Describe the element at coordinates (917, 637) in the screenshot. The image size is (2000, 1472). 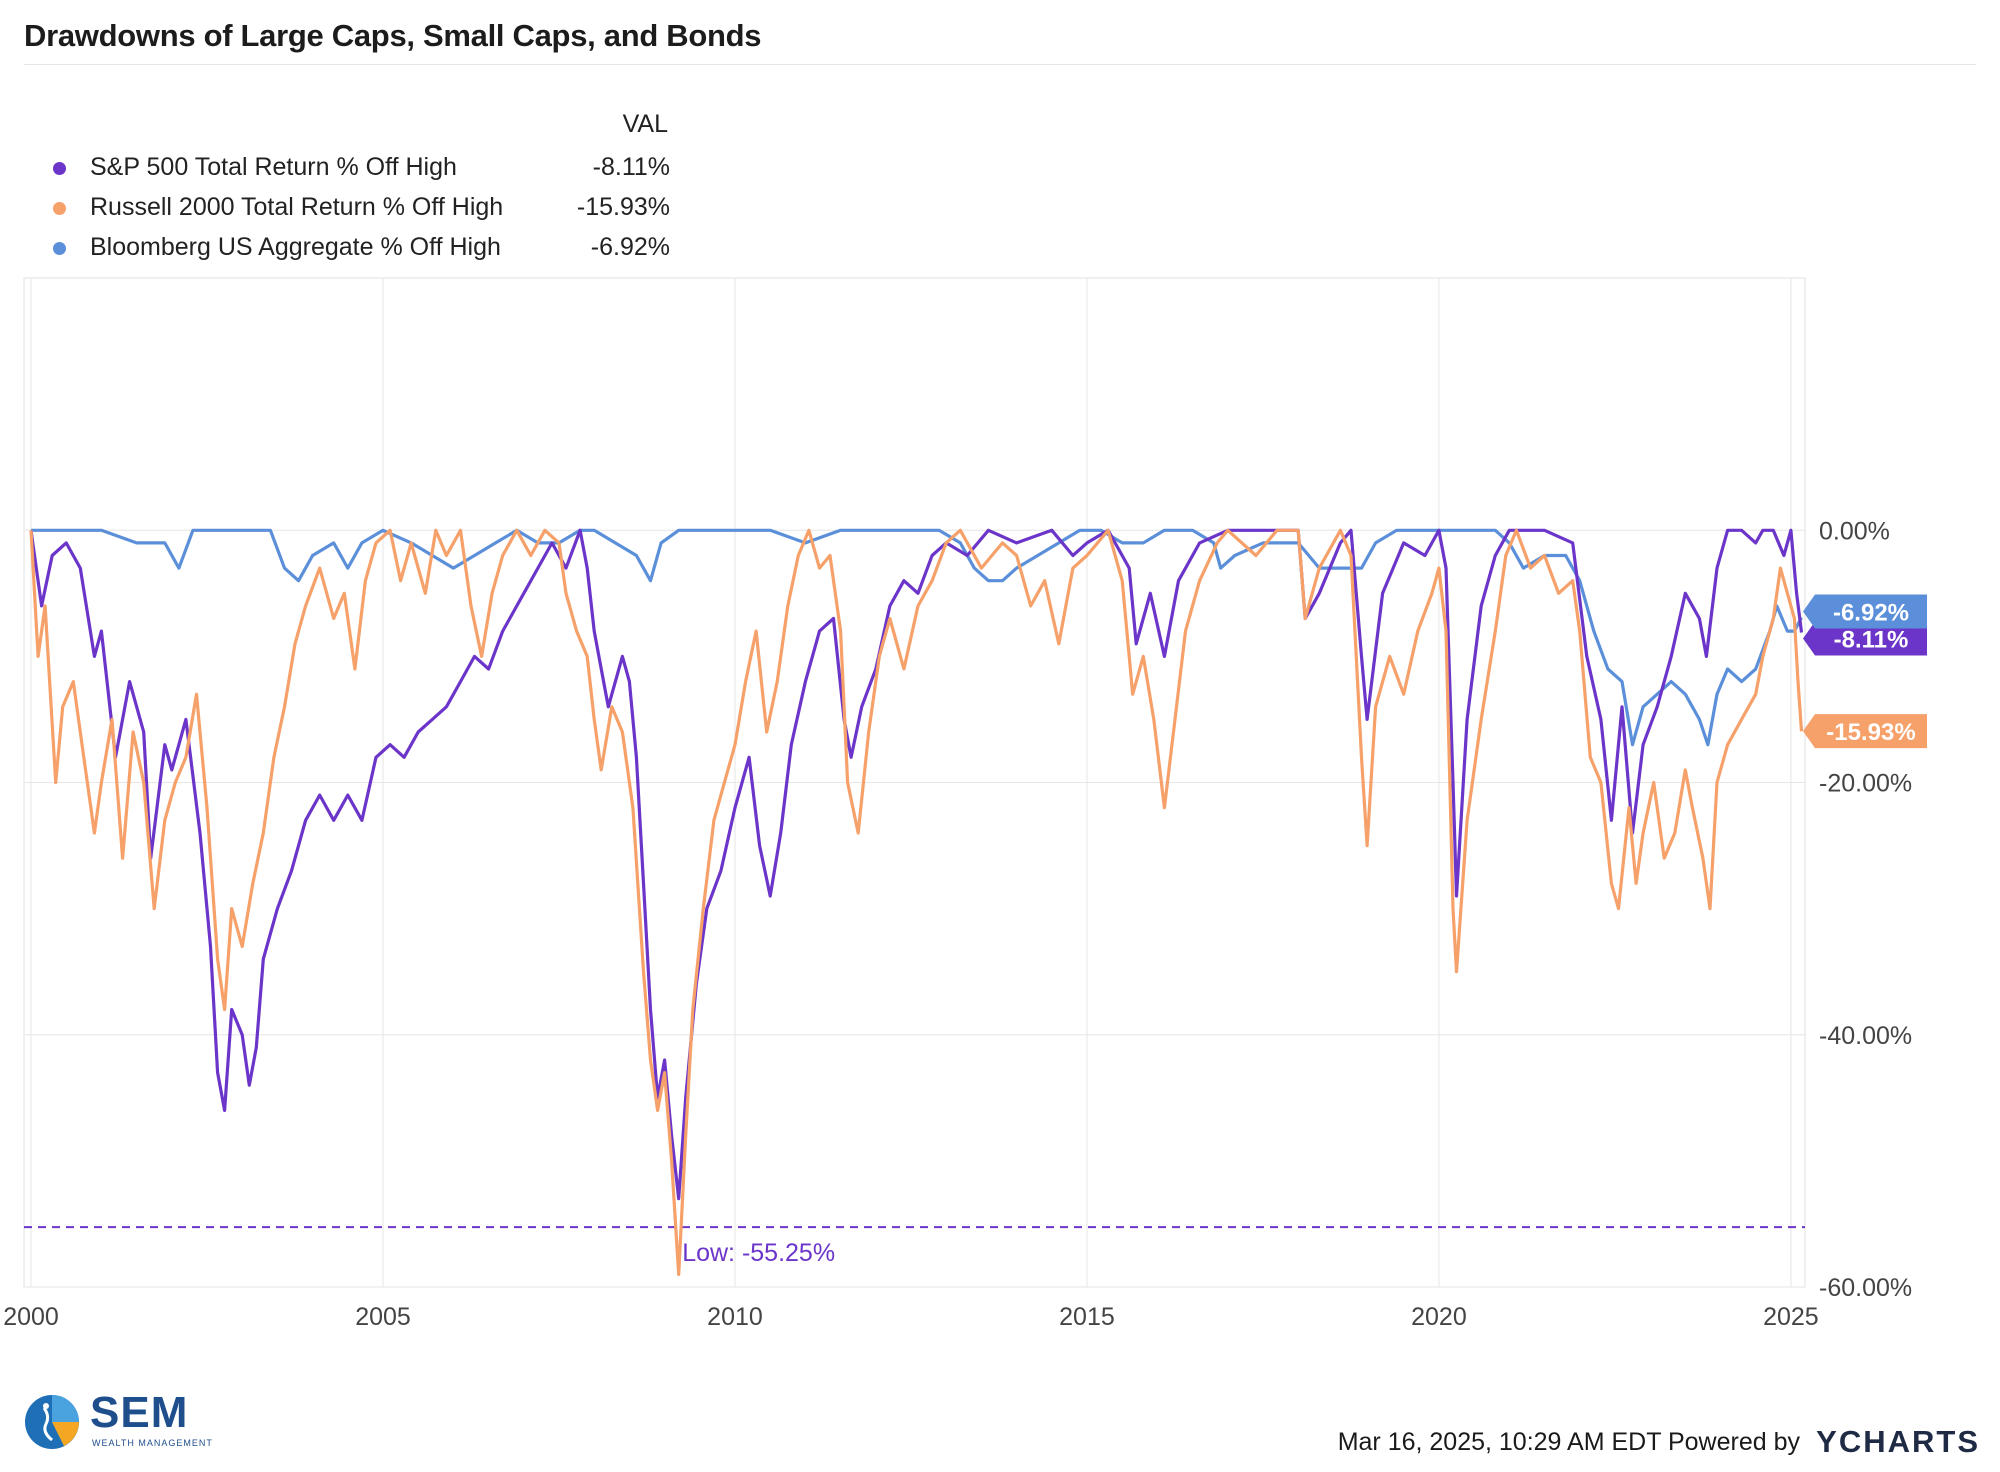
I see `agg-line` at that location.